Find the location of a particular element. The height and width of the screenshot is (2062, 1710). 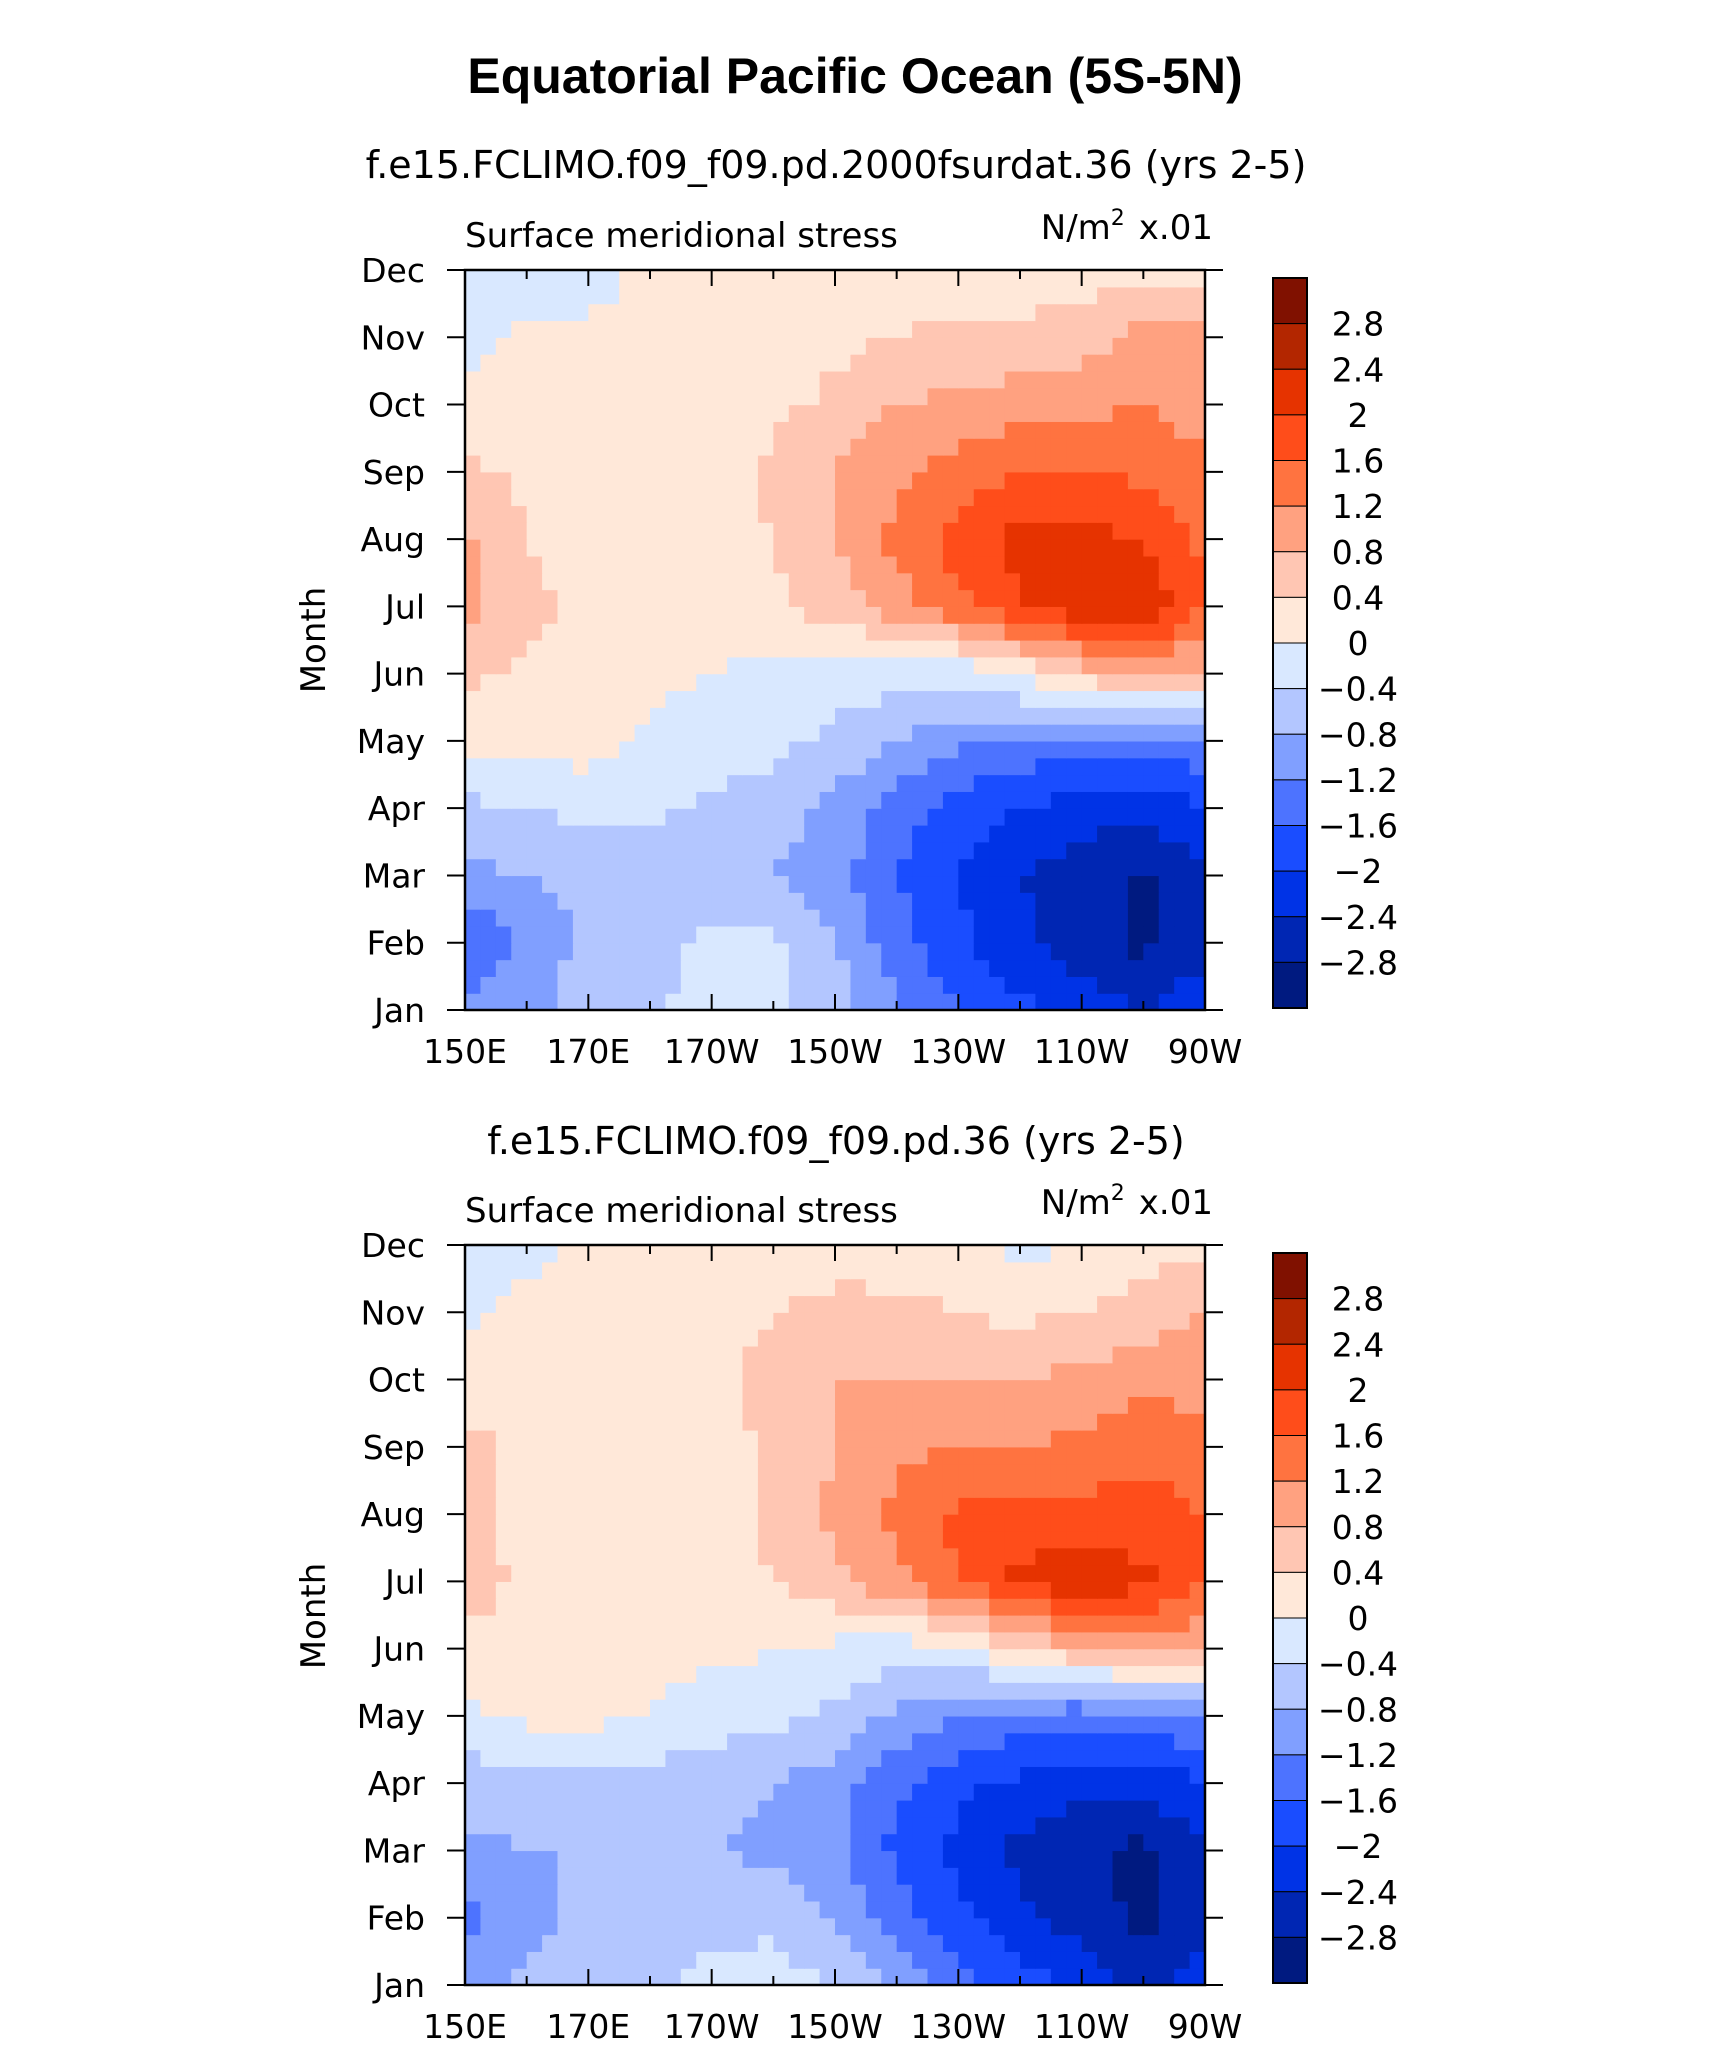

y-tick-label: Feb is located at coordinates (396, 1918).